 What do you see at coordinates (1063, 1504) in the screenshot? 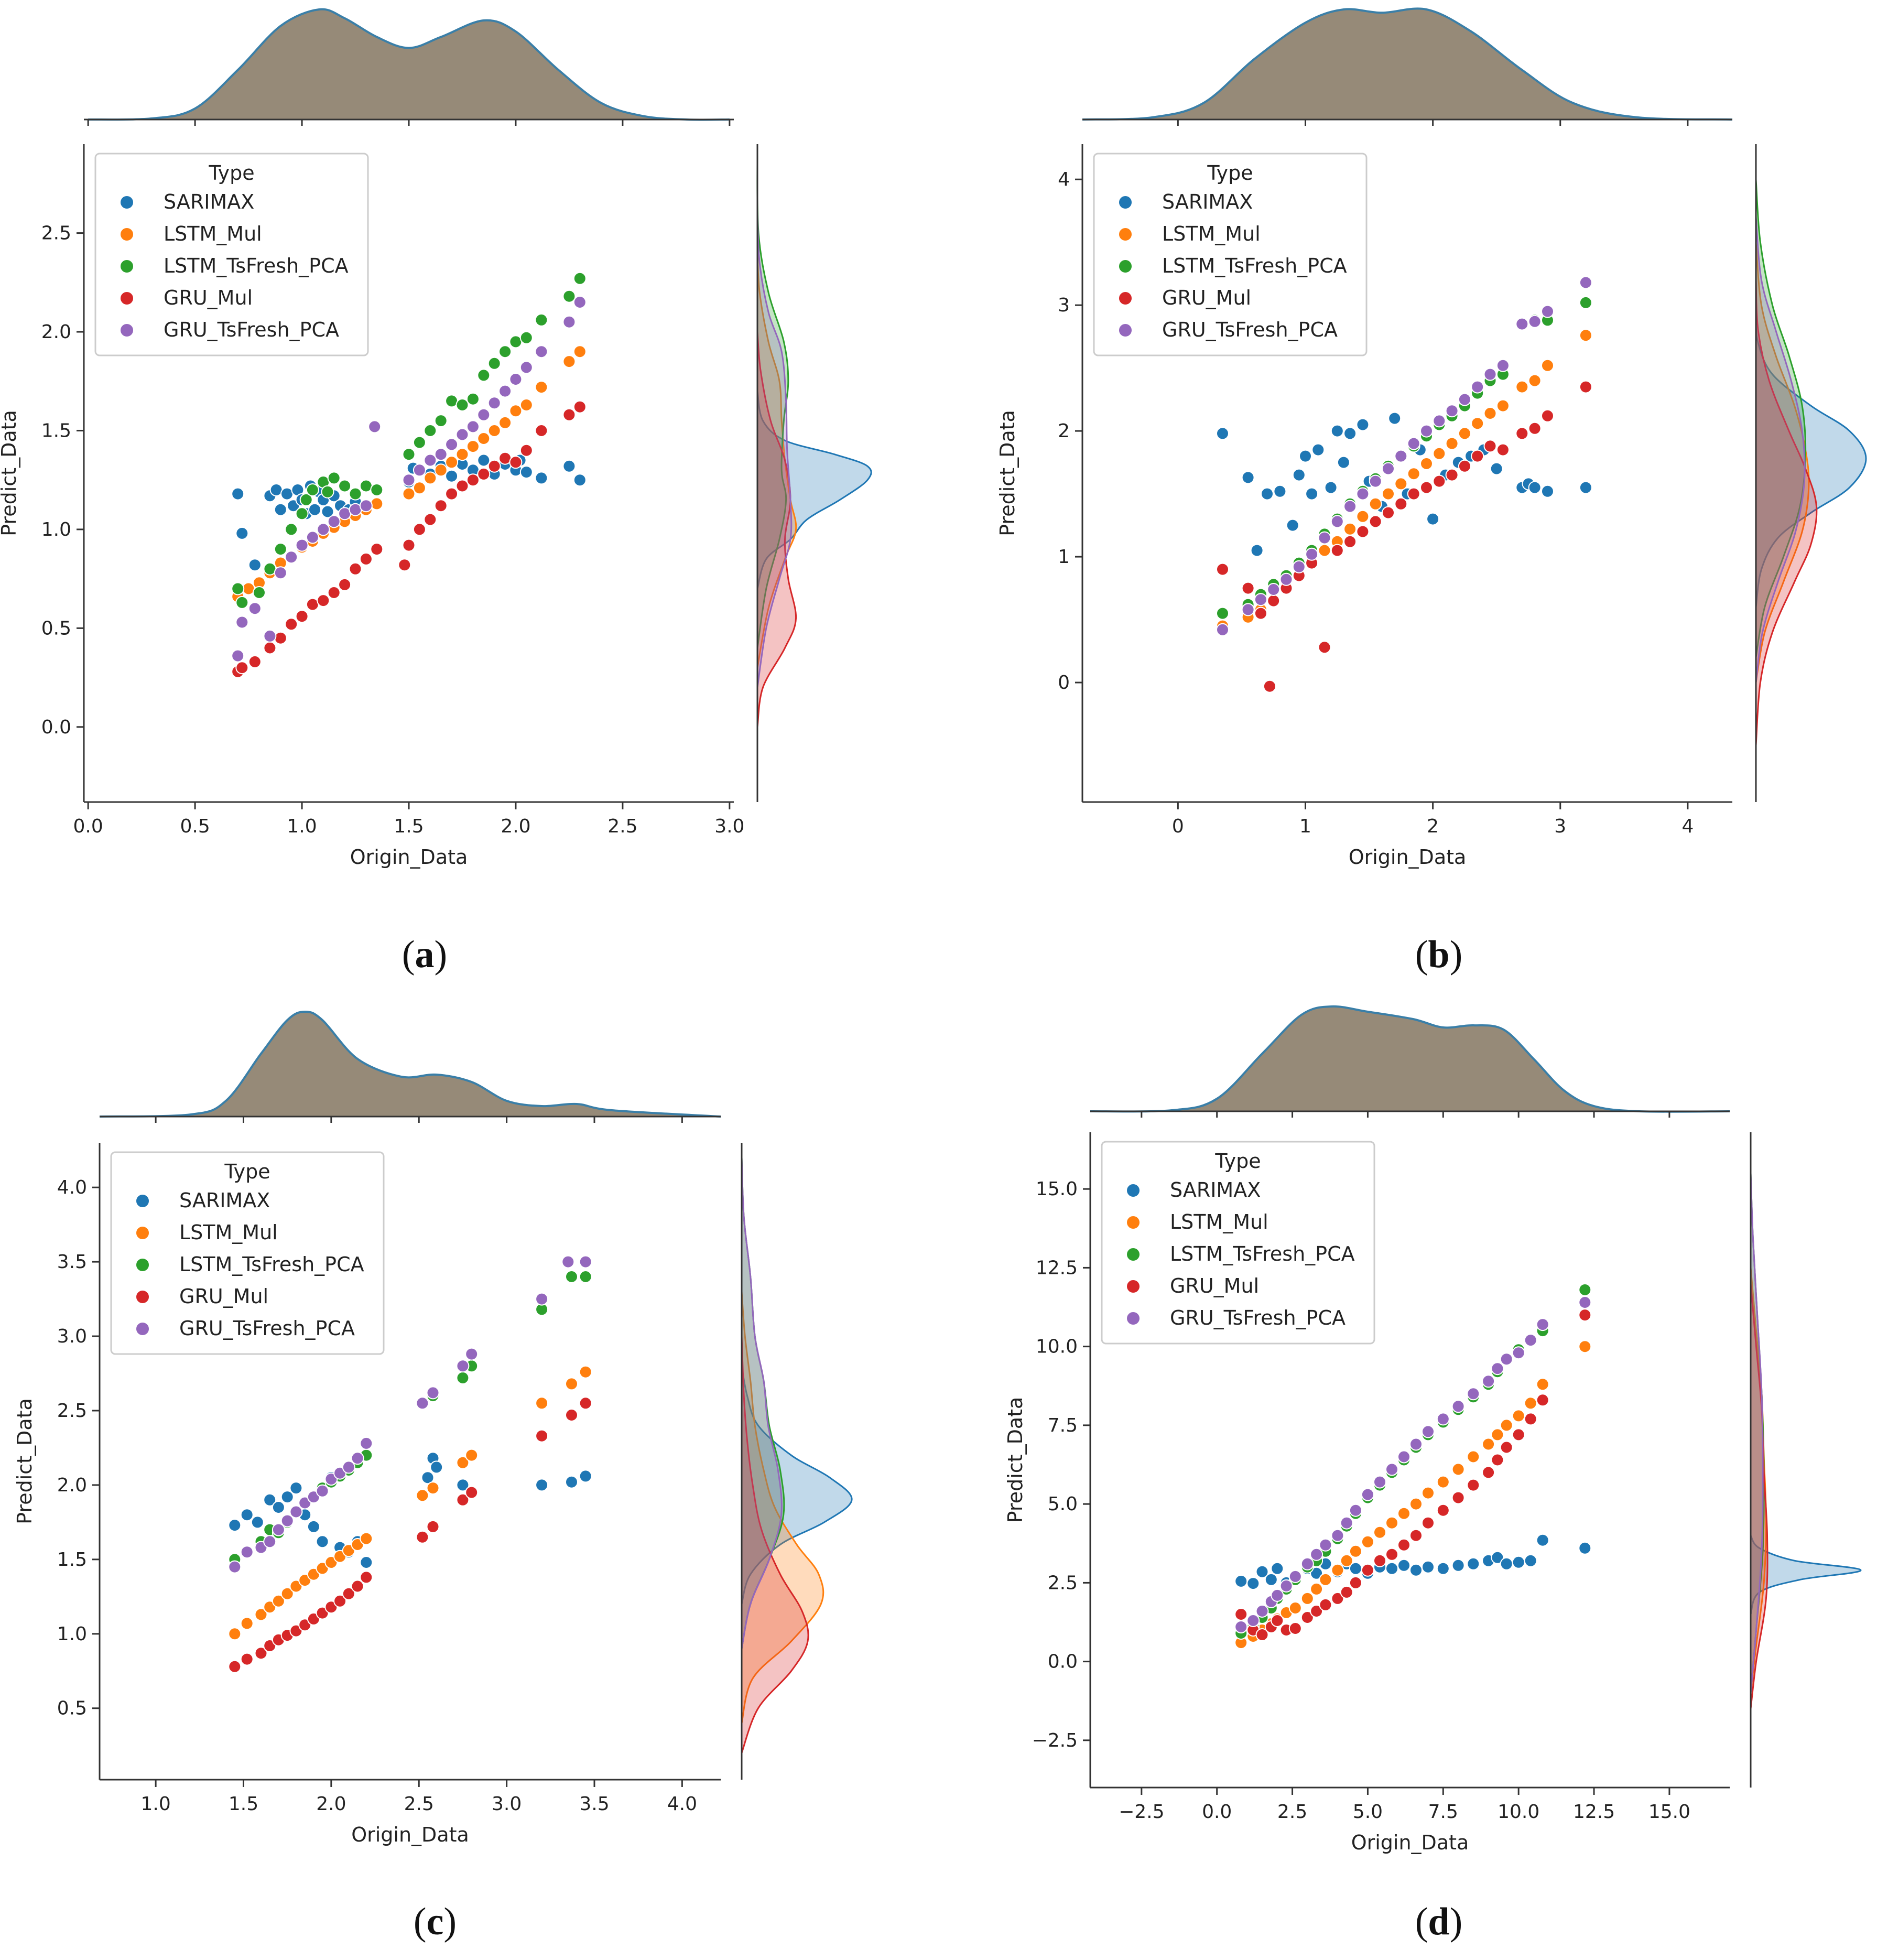
I see `y-tick-label: 5.0` at bounding box center [1063, 1504].